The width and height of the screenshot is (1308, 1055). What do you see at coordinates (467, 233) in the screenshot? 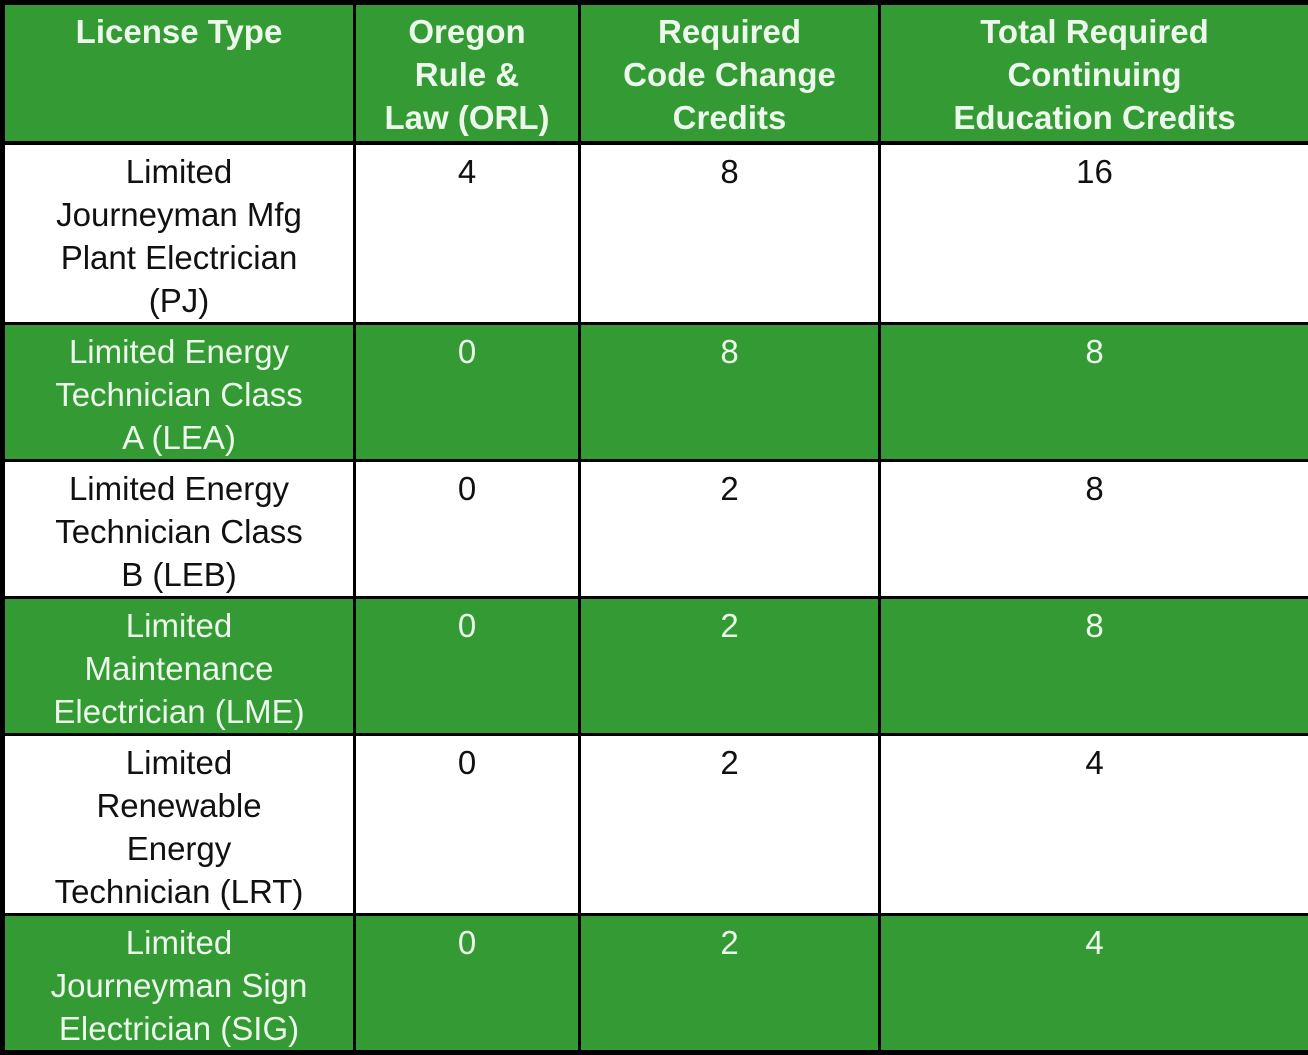
I see `orl-credits-cell: 4` at bounding box center [467, 233].